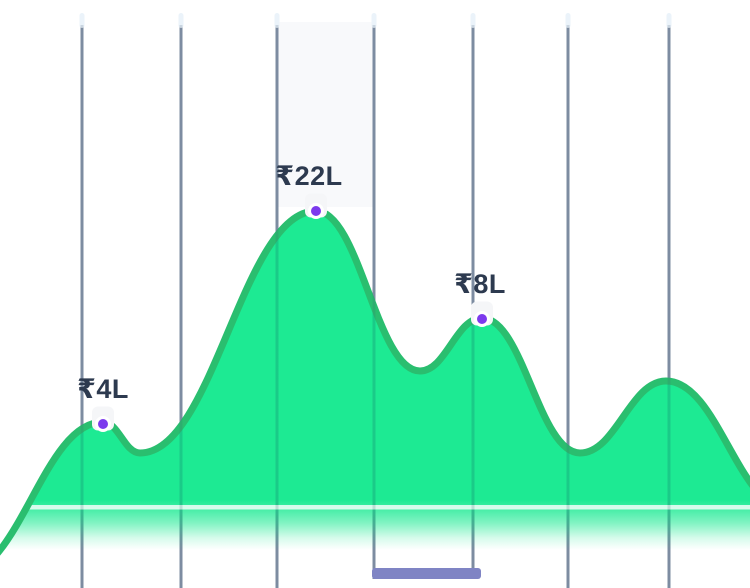 The width and height of the screenshot is (750, 588). What do you see at coordinates (480, 284) in the screenshot?
I see `data-label-8l: ₹8L` at bounding box center [480, 284].